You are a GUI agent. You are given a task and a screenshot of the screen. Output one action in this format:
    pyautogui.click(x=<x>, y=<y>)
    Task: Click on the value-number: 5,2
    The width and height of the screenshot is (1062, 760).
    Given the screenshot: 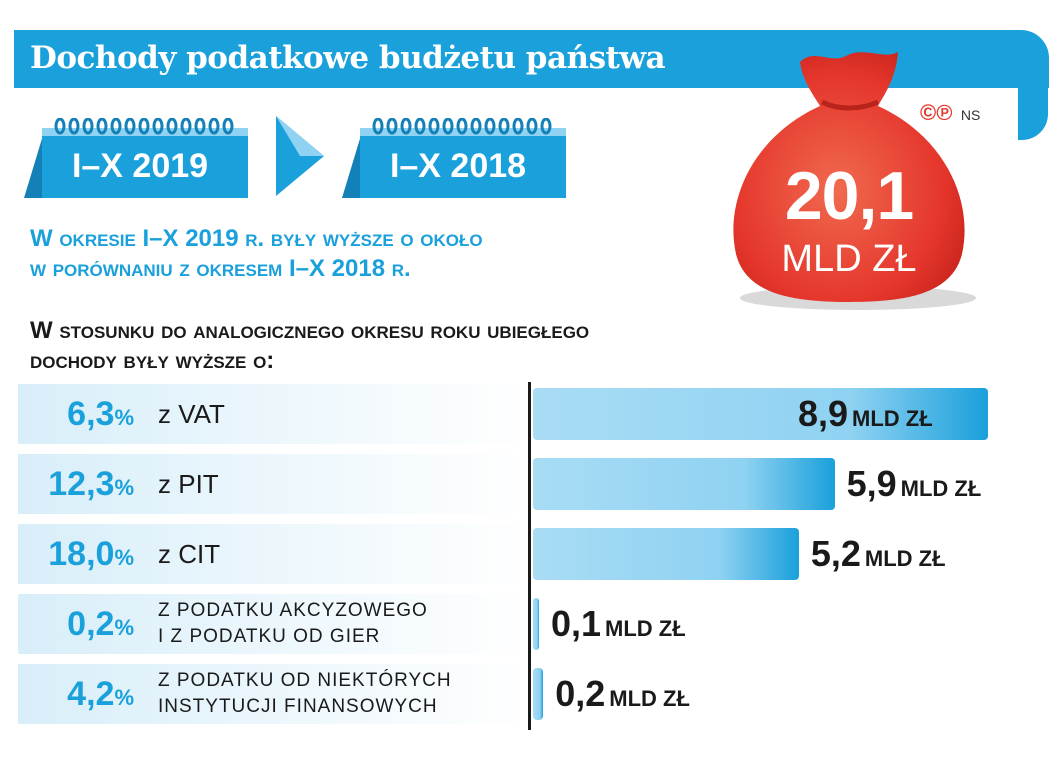 What is the action you would take?
    pyautogui.click(x=835, y=553)
    